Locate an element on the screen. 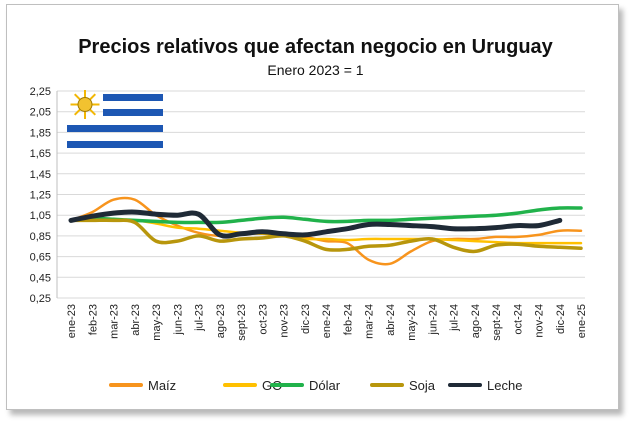 The image size is (631, 424). x-tick-label: ene-24 is located at coordinates (327, 321).